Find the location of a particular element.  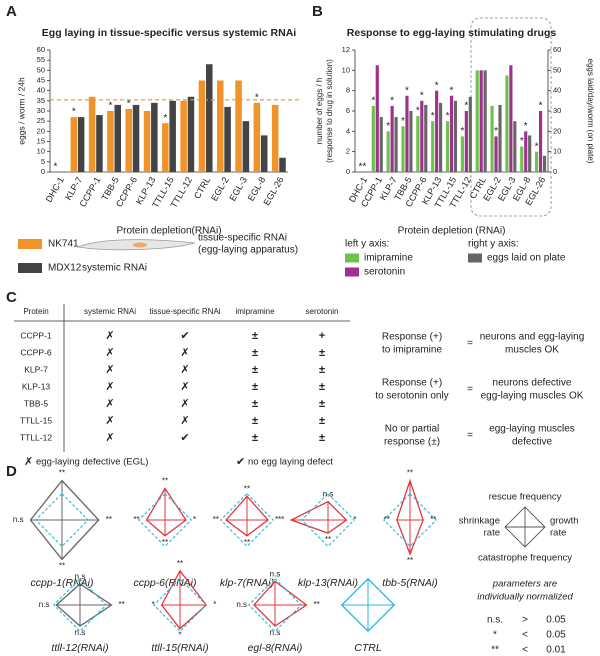

table-protein: CCPP-1 is located at coordinates (35, 335).